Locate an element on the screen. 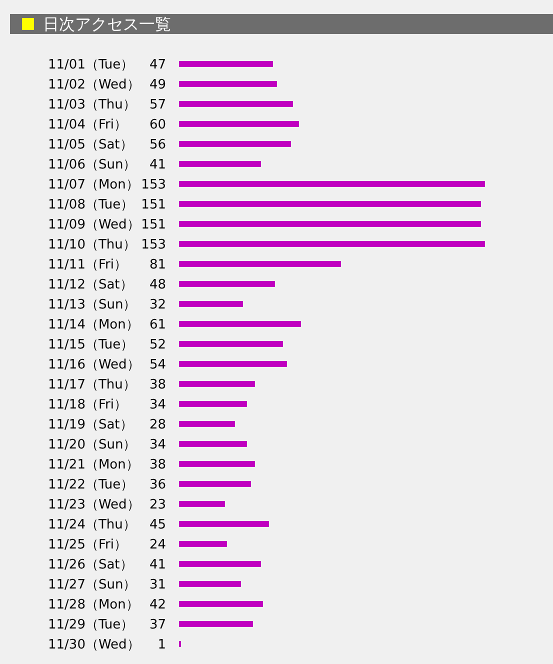 This screenshot has height=664, width=553. data-label: 47 is located at coordinates (157, 65).